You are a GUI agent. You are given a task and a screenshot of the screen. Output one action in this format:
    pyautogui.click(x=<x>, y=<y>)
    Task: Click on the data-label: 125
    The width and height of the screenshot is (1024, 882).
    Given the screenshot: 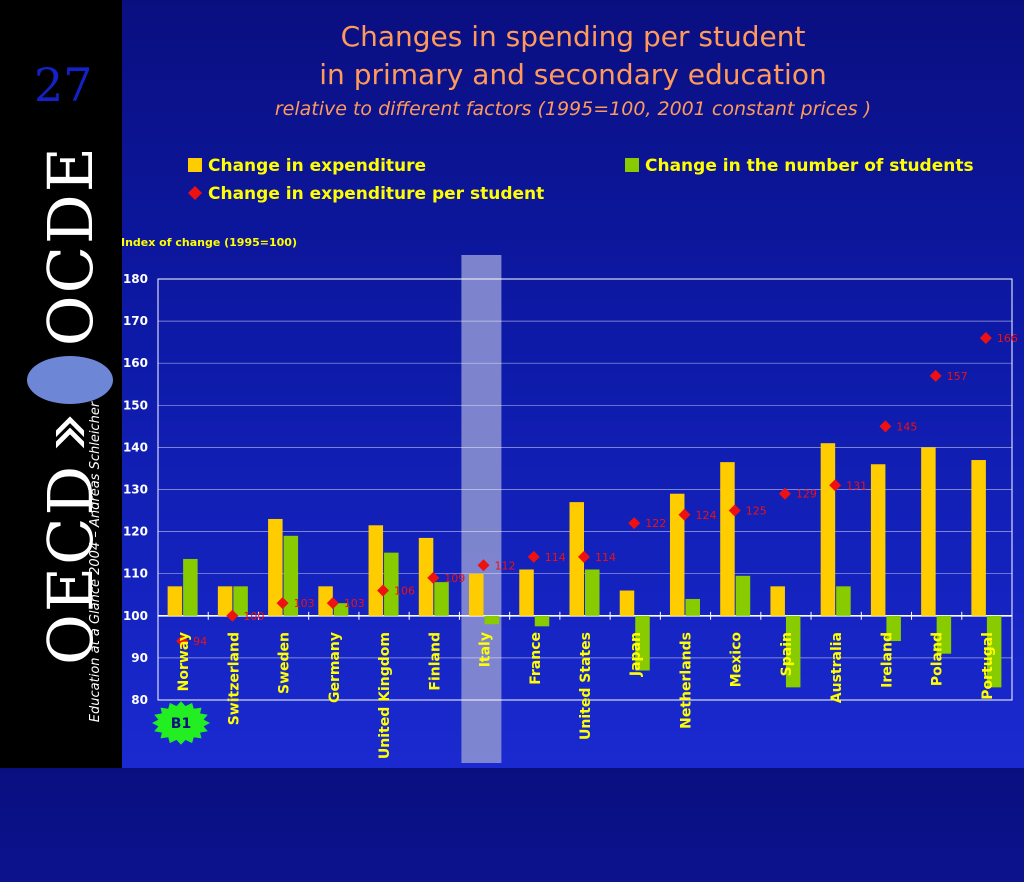 What is the action you would take?
    pyautogui.click(x=756, y=511)
    